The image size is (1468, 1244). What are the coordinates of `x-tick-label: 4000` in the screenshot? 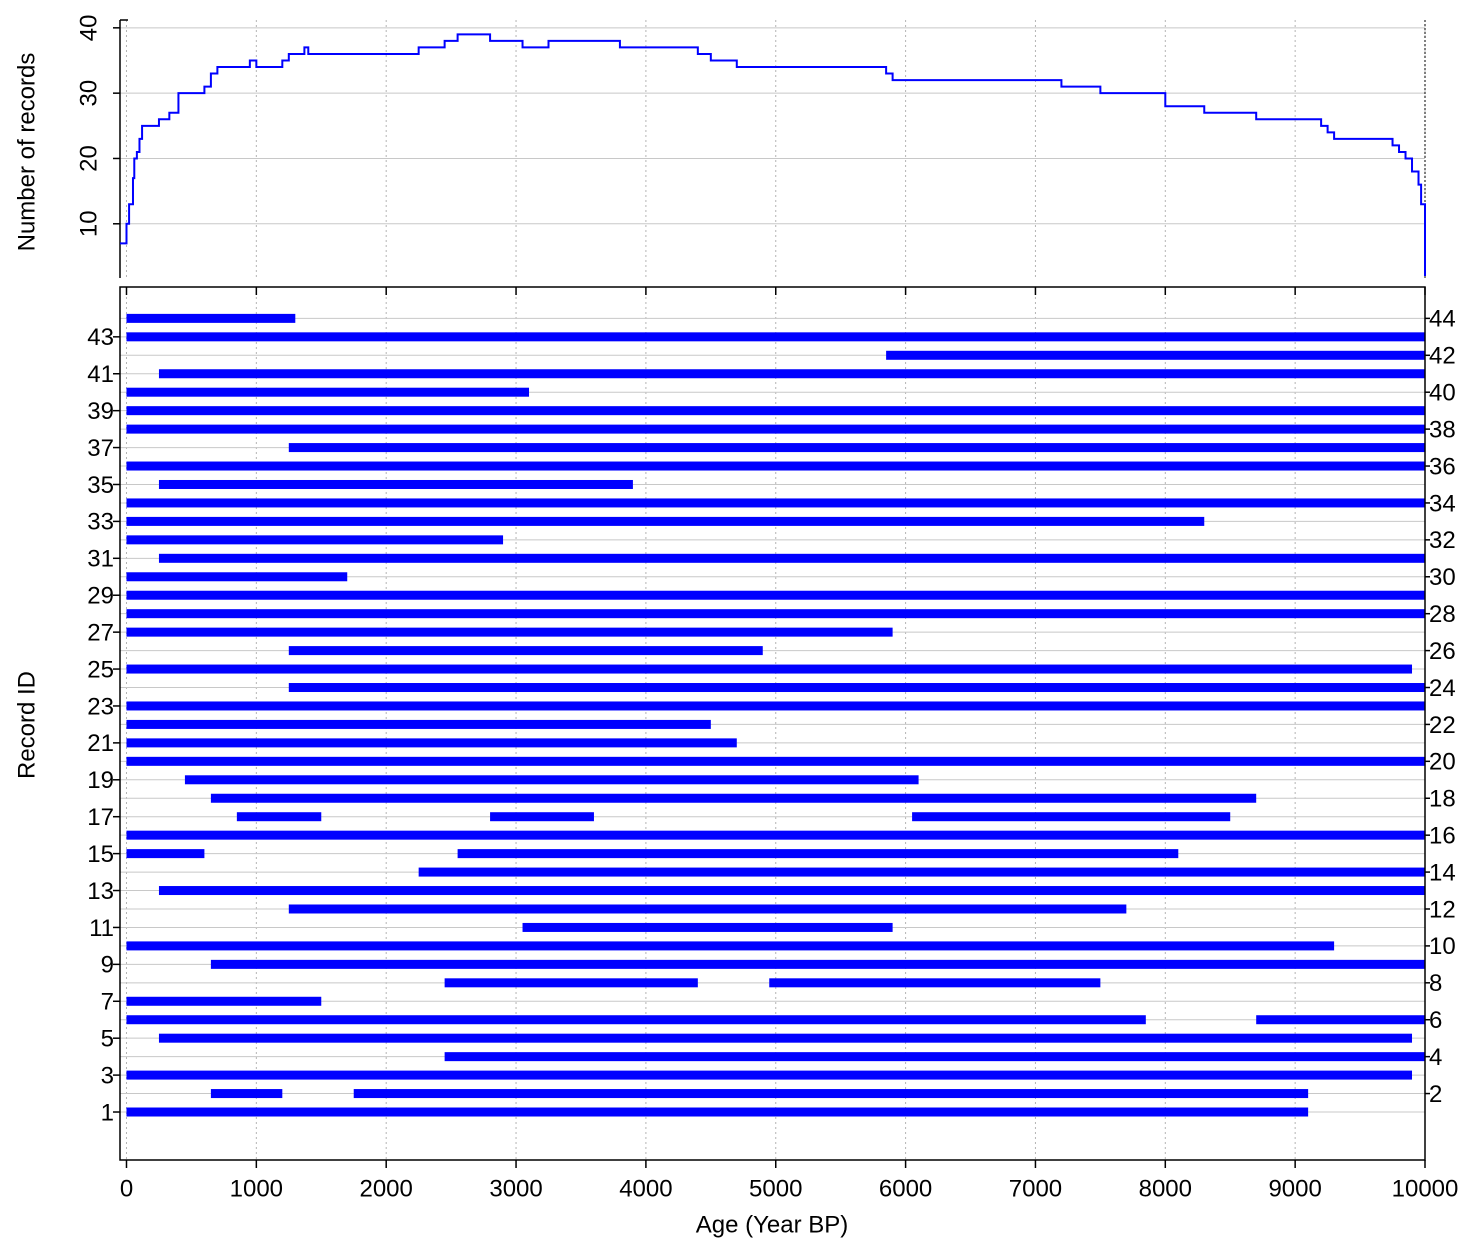 It's located at (645, 1188).